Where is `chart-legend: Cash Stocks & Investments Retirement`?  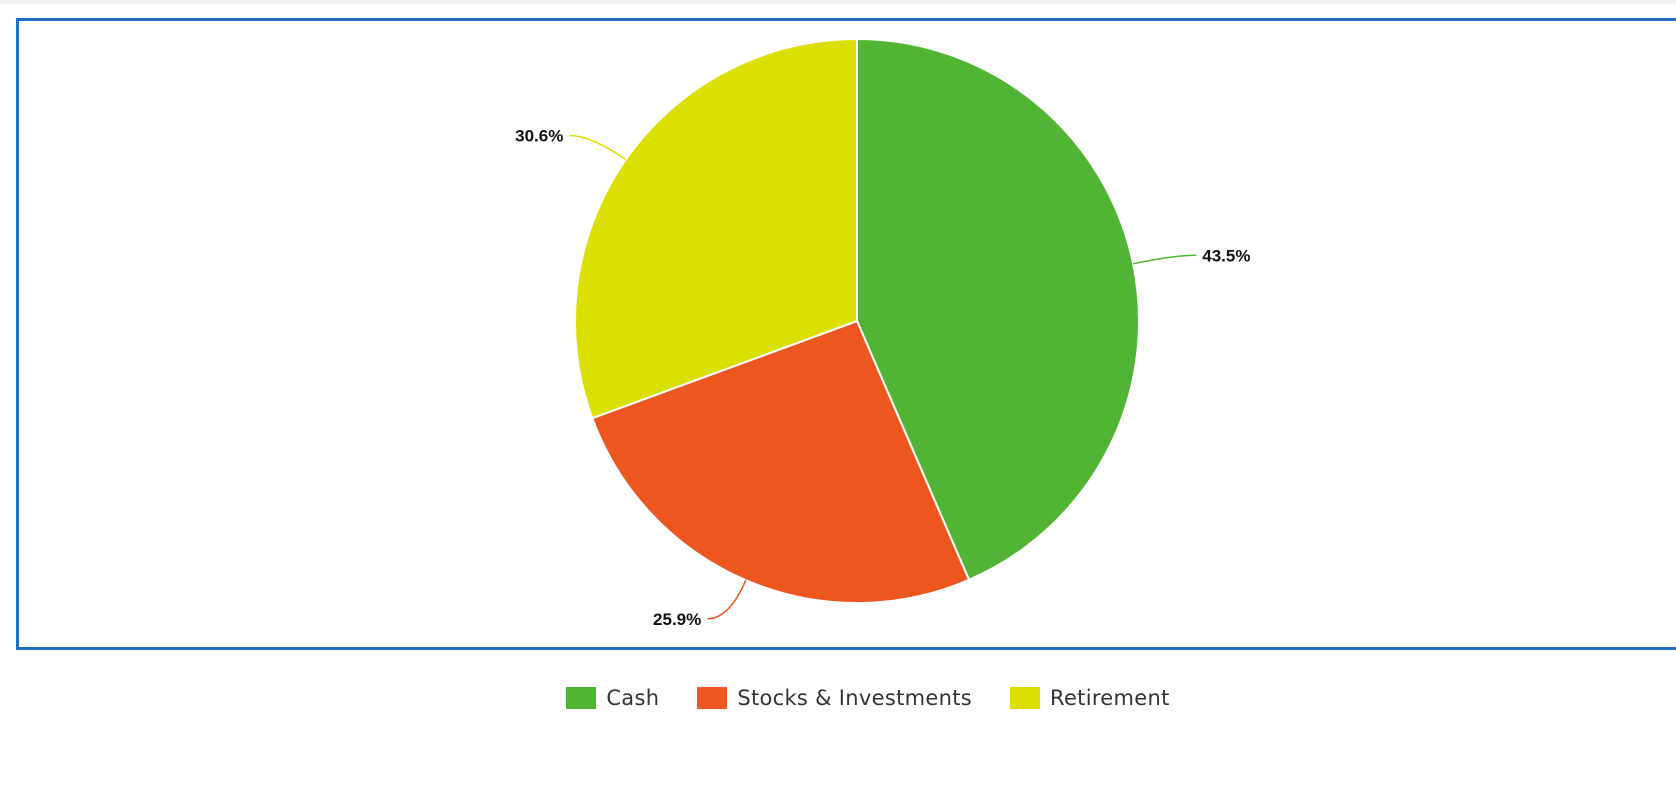
chart-legend: Cash Stocks & Investments Retirement is located at coordinates (838, 698).